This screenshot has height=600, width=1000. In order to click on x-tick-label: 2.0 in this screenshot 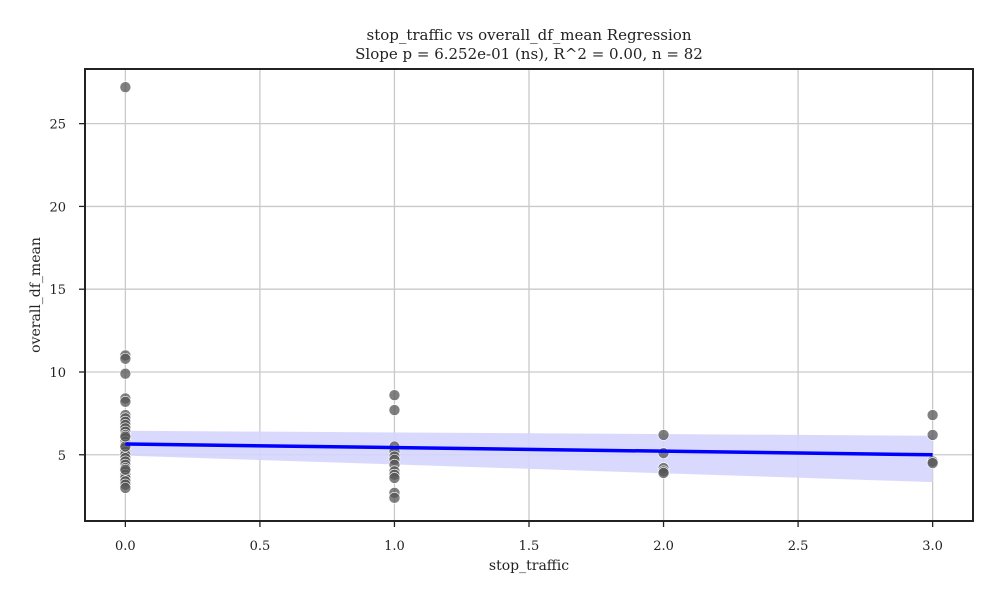, I will do `click(663, 546)`.